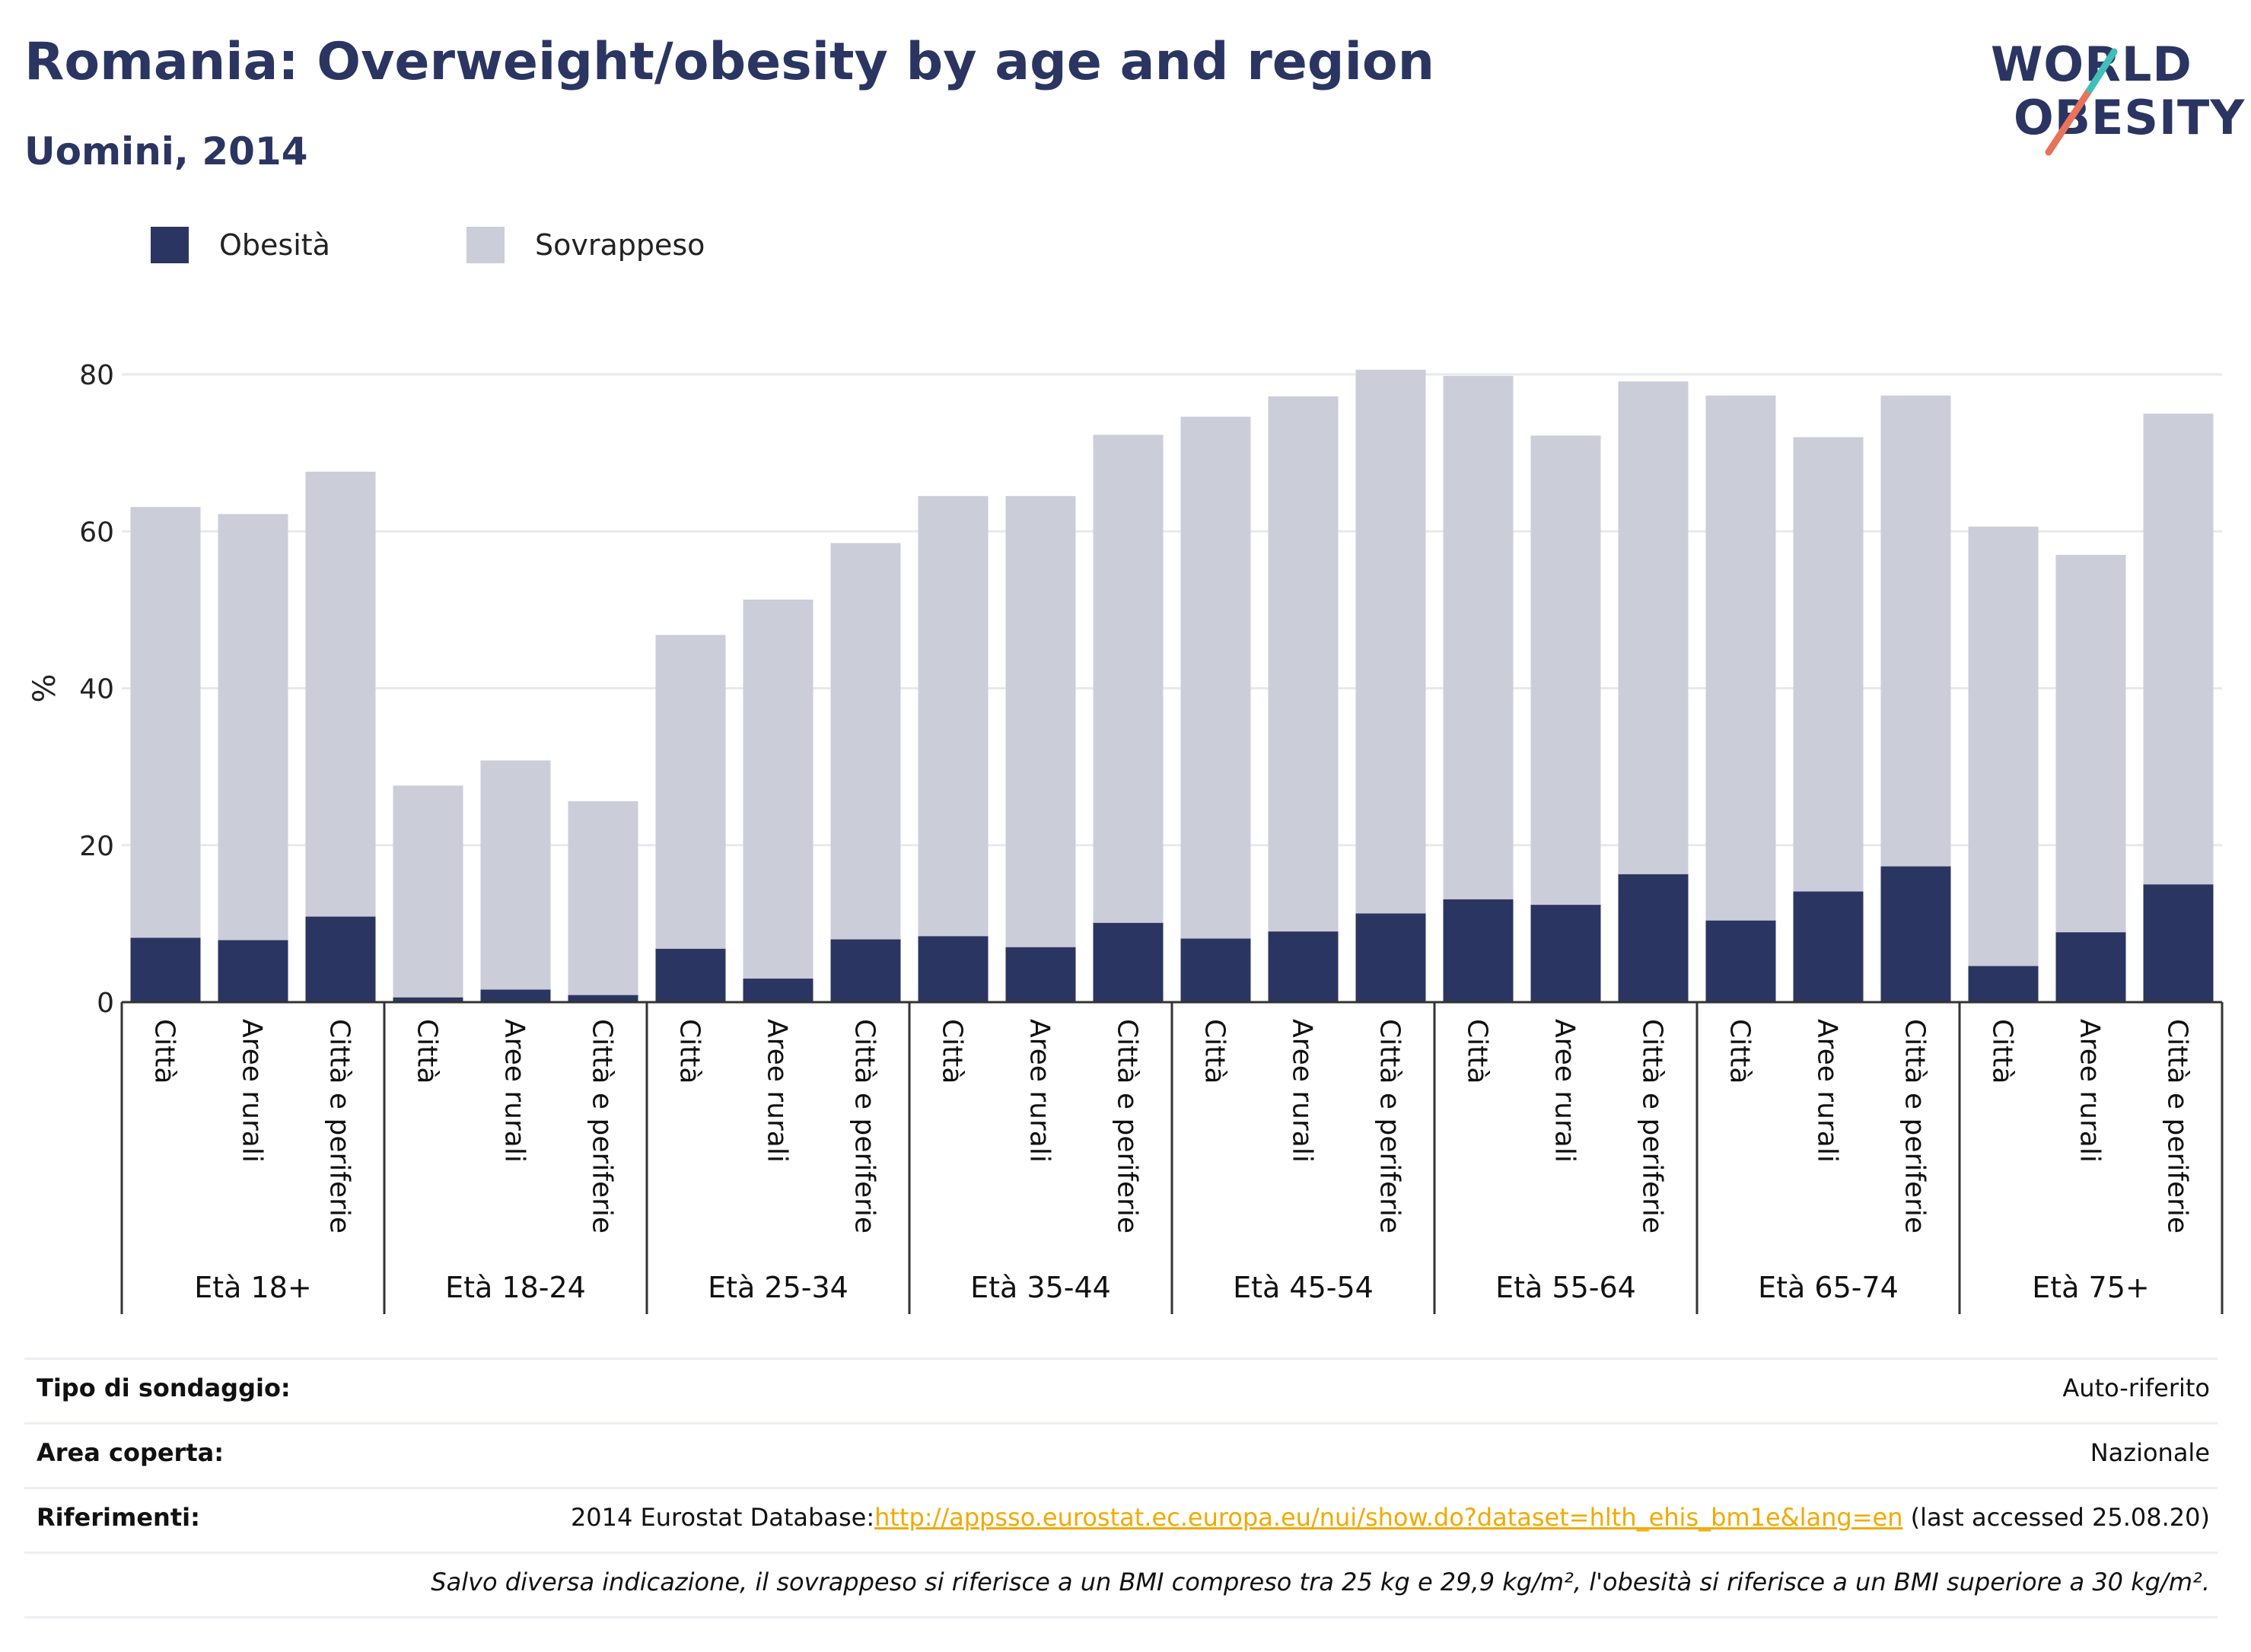 The height and width of the screenshot is (1652, 2251). What do you see at coordinates (722, 1517) in the screenshot?
I see `references-prefix: 2014 Eurostat Database:` at bounding box center [722, 1517].